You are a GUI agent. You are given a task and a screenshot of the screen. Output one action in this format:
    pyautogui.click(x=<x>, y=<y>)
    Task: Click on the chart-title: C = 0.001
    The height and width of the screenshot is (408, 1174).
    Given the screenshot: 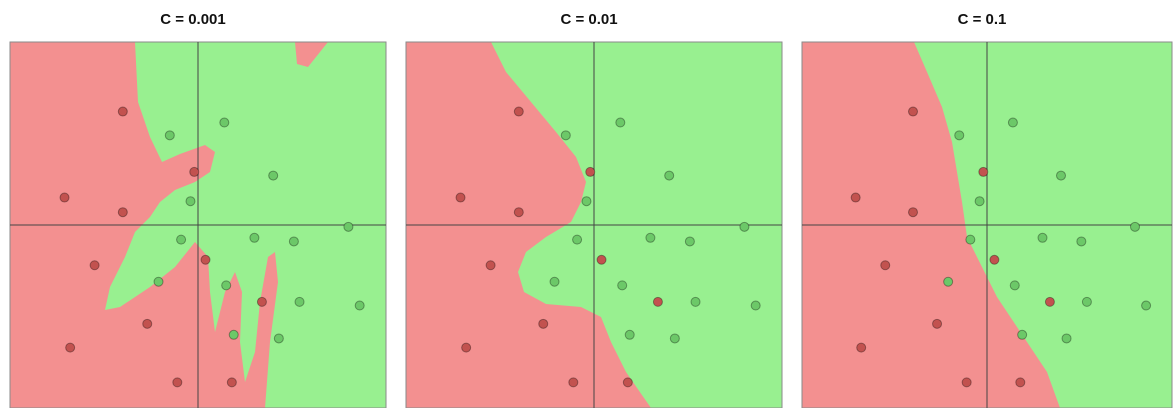 What is the action you would take?
    pyautogui.click(x=192, y=19)
    